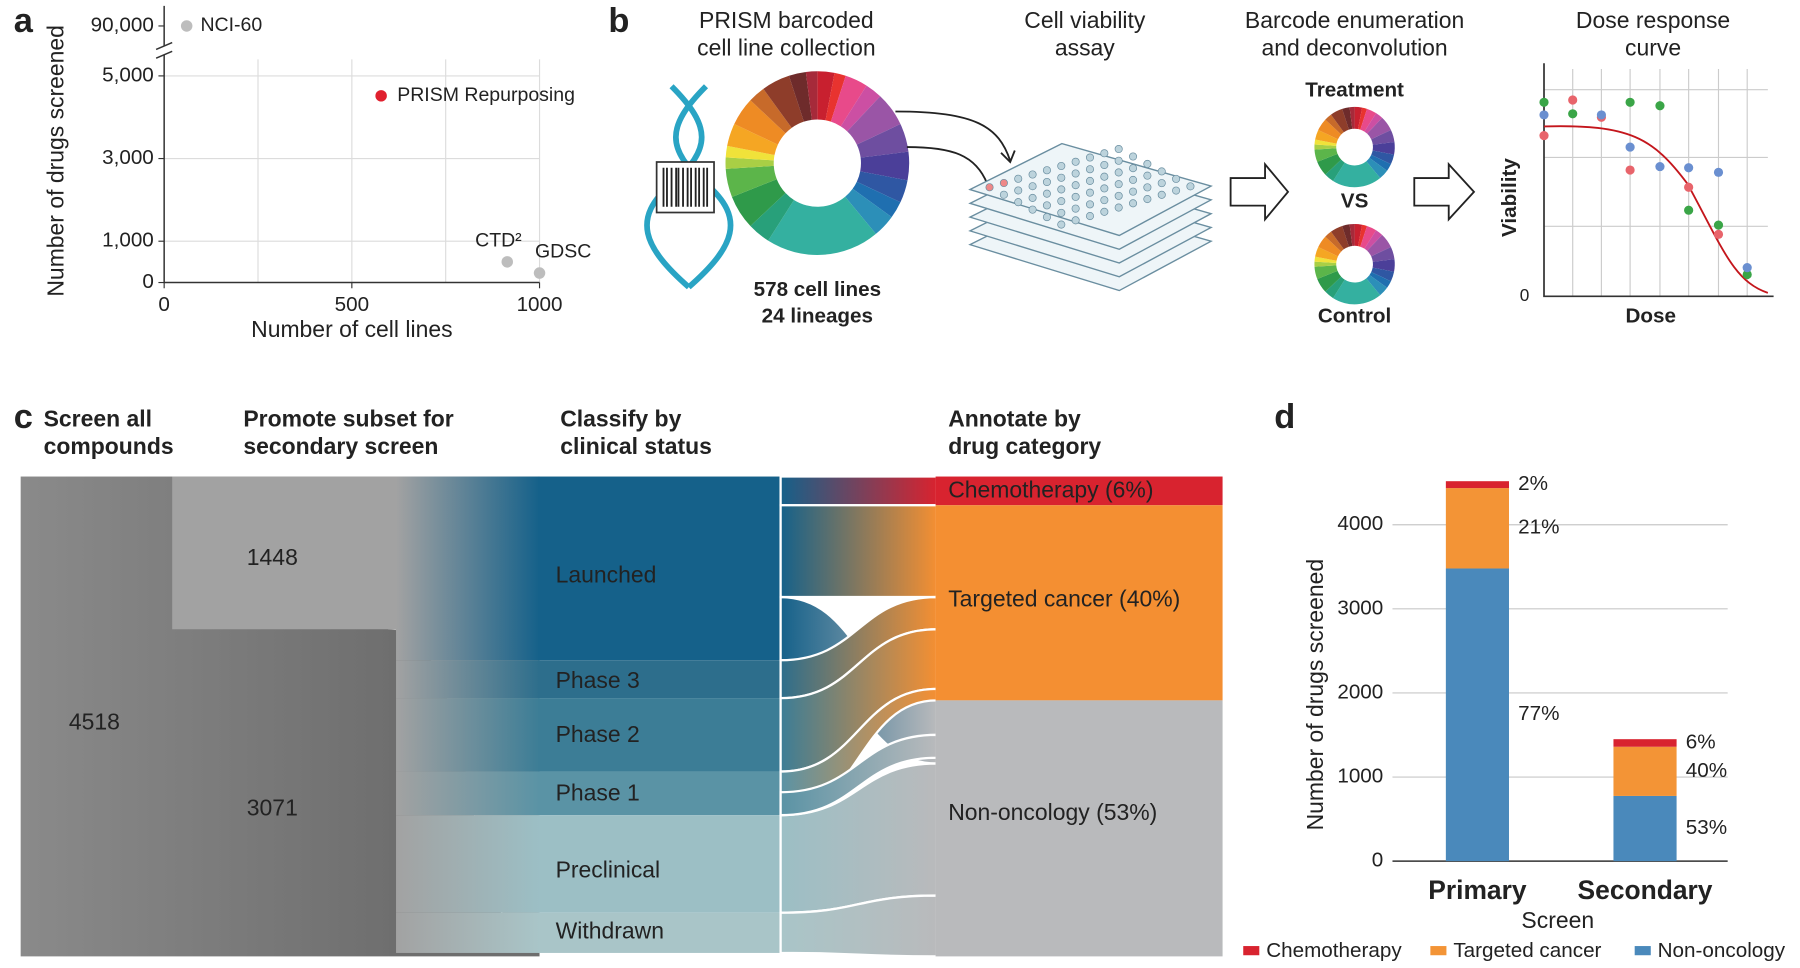 The image size is (1800, 968). I want to click on stage-label: Phase 2, so click(598, 734).